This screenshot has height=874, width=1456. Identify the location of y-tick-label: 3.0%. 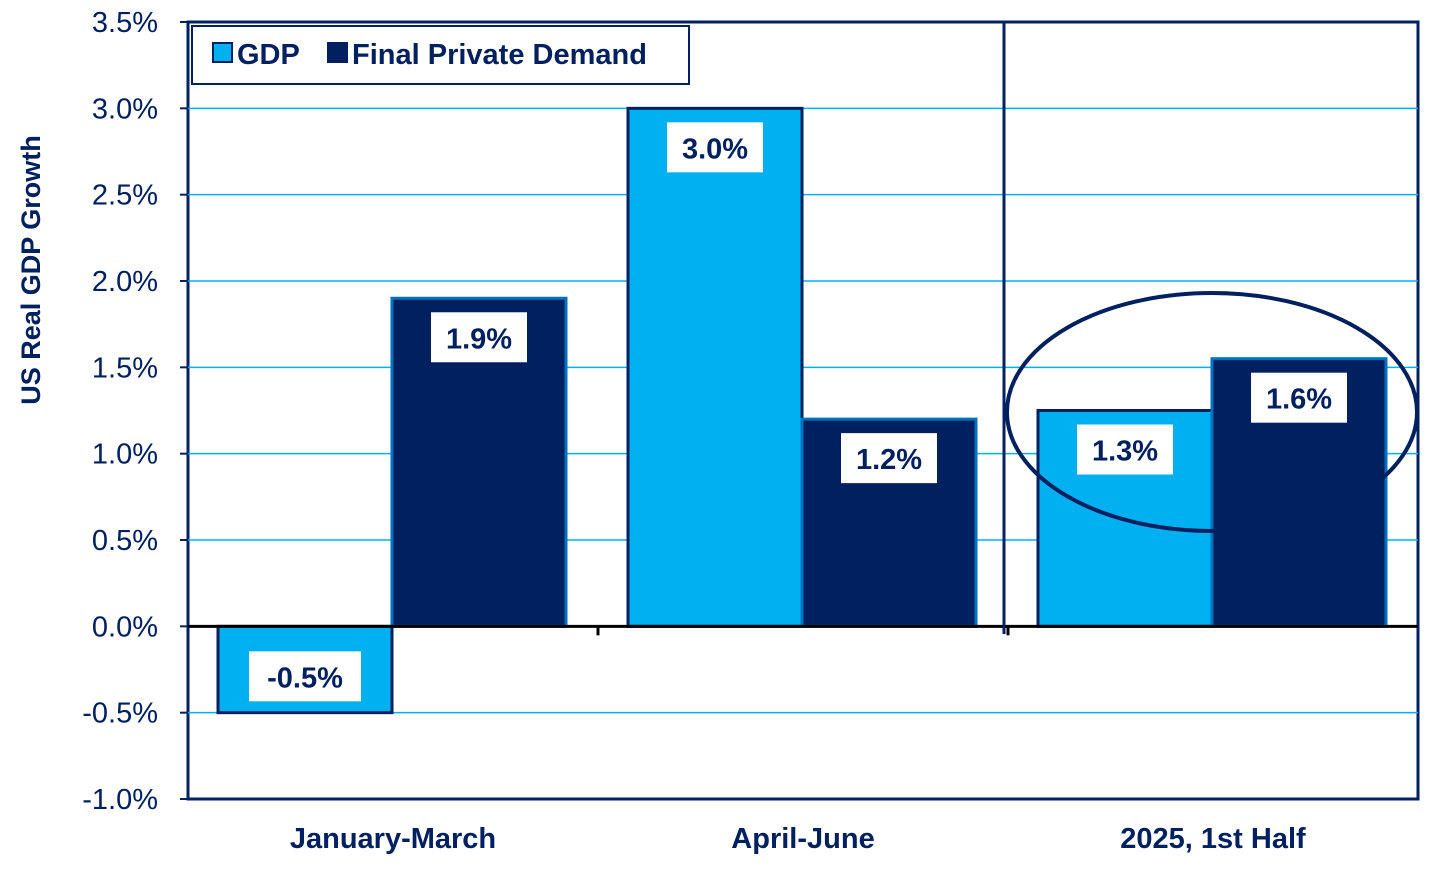
(125, 109).